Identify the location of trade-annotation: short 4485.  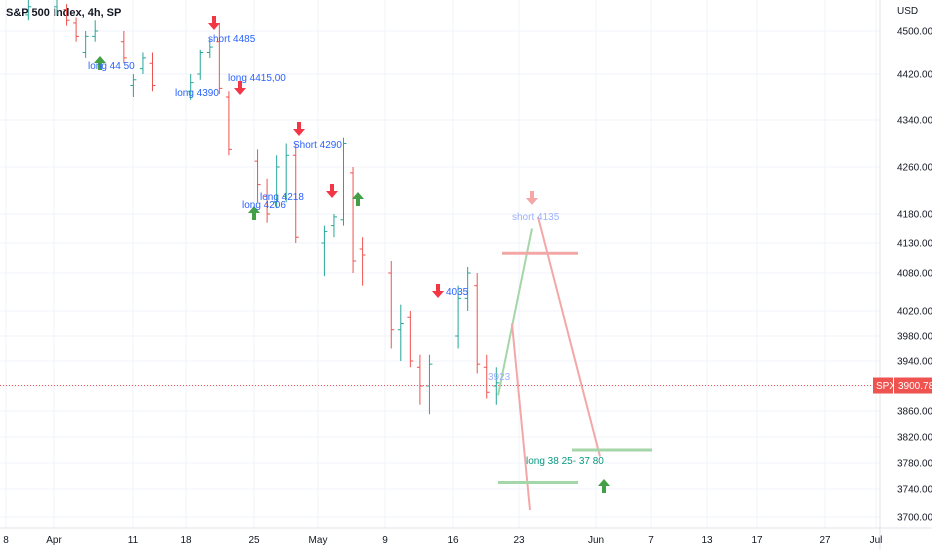
(232, 39).